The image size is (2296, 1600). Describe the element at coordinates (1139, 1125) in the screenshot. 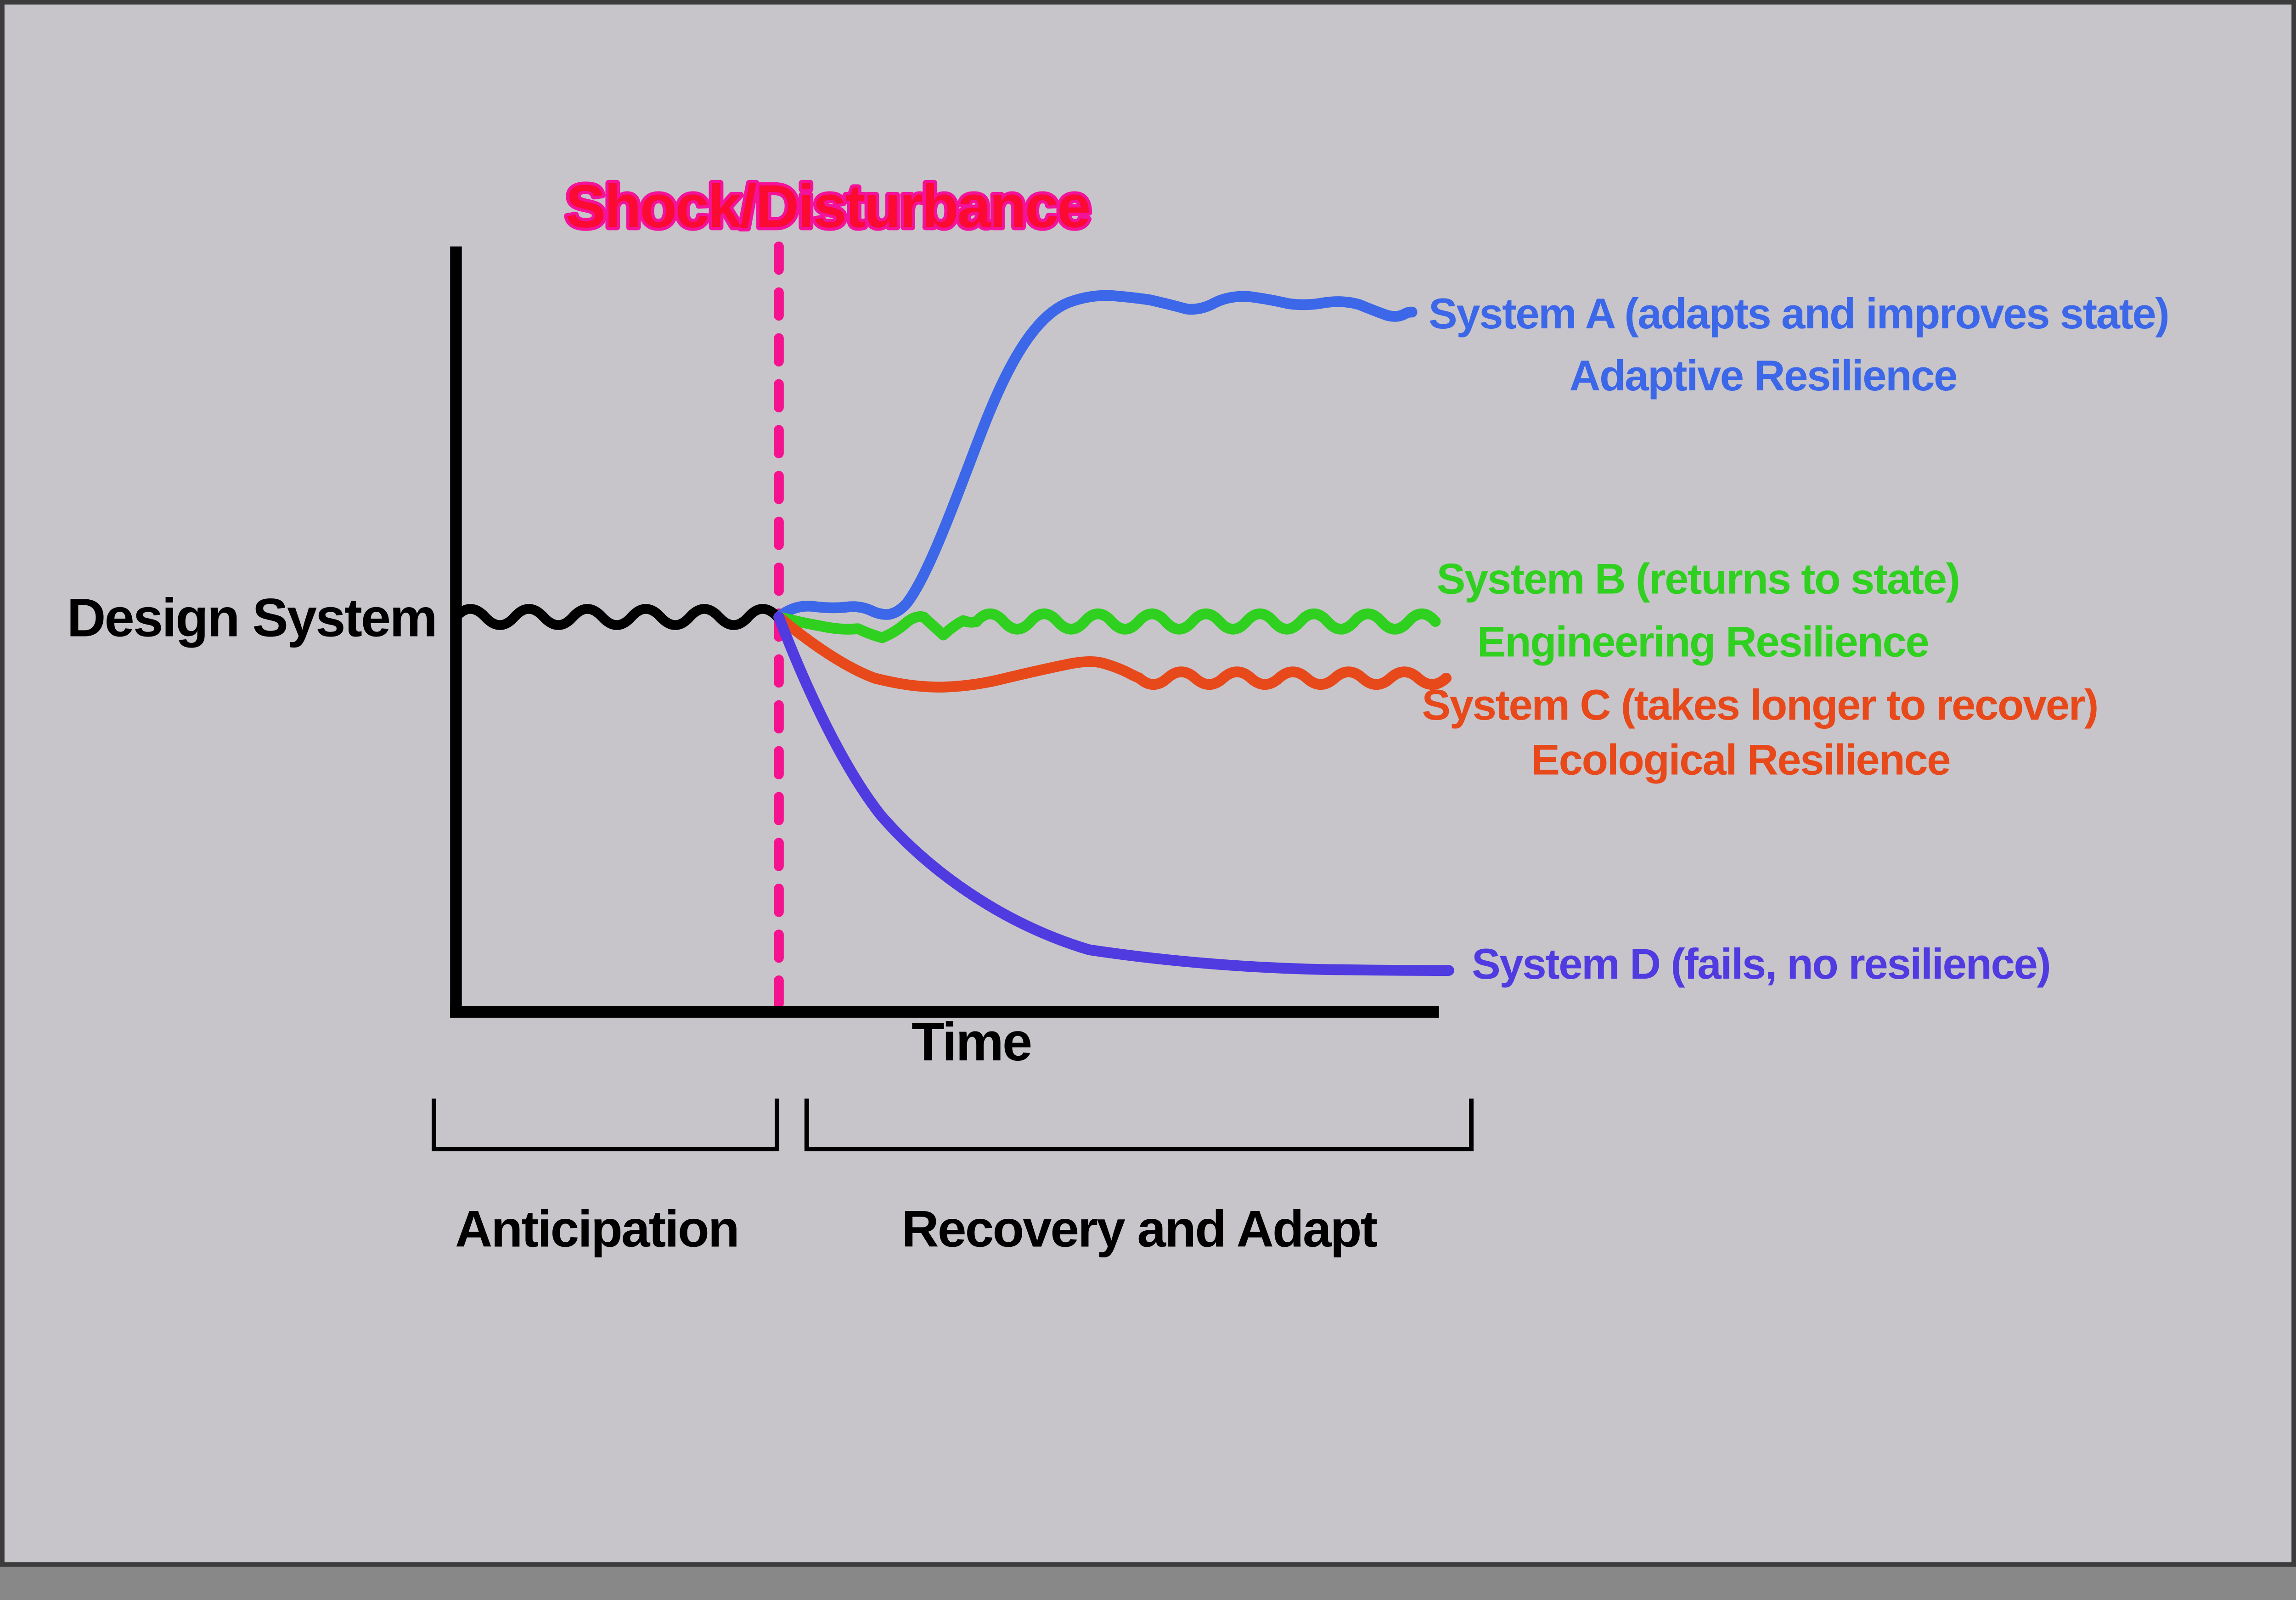

I see `recovery-bracket` at that location.